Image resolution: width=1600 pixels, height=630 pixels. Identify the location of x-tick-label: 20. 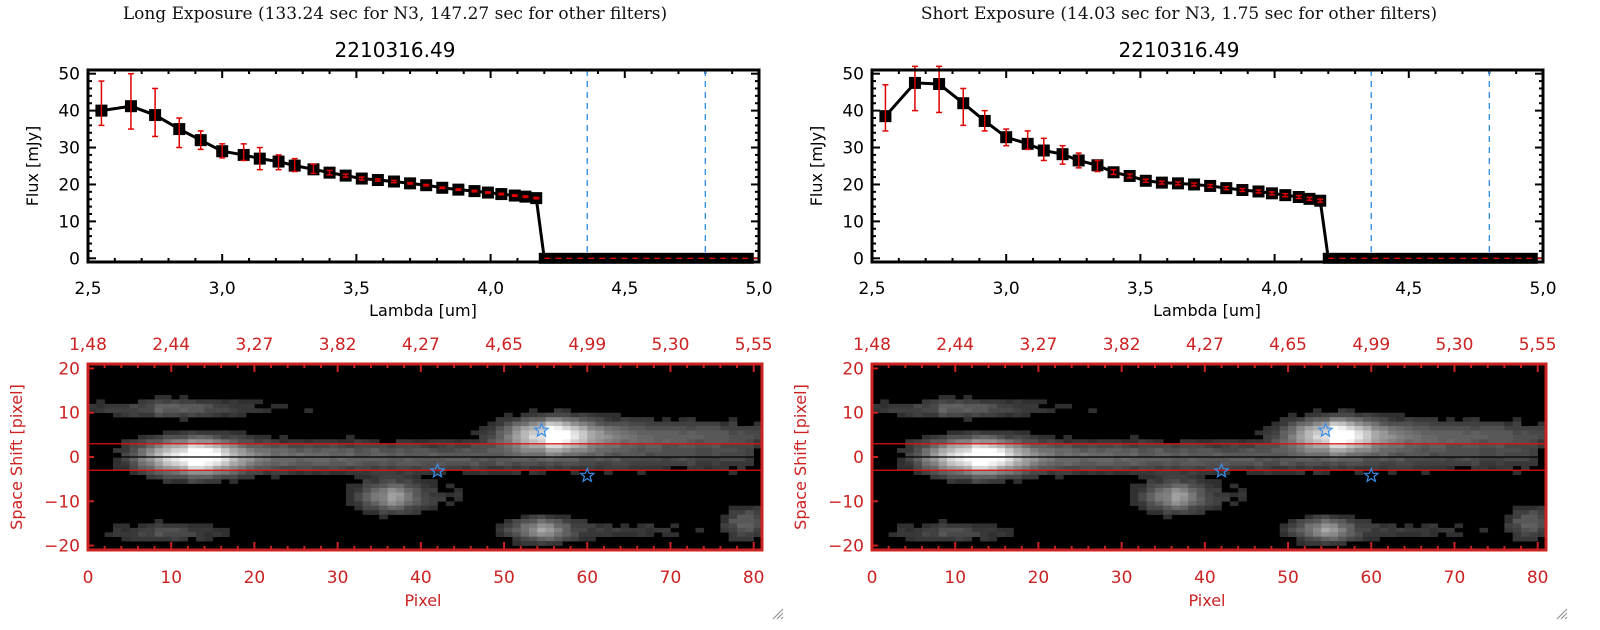
(1039, 578).